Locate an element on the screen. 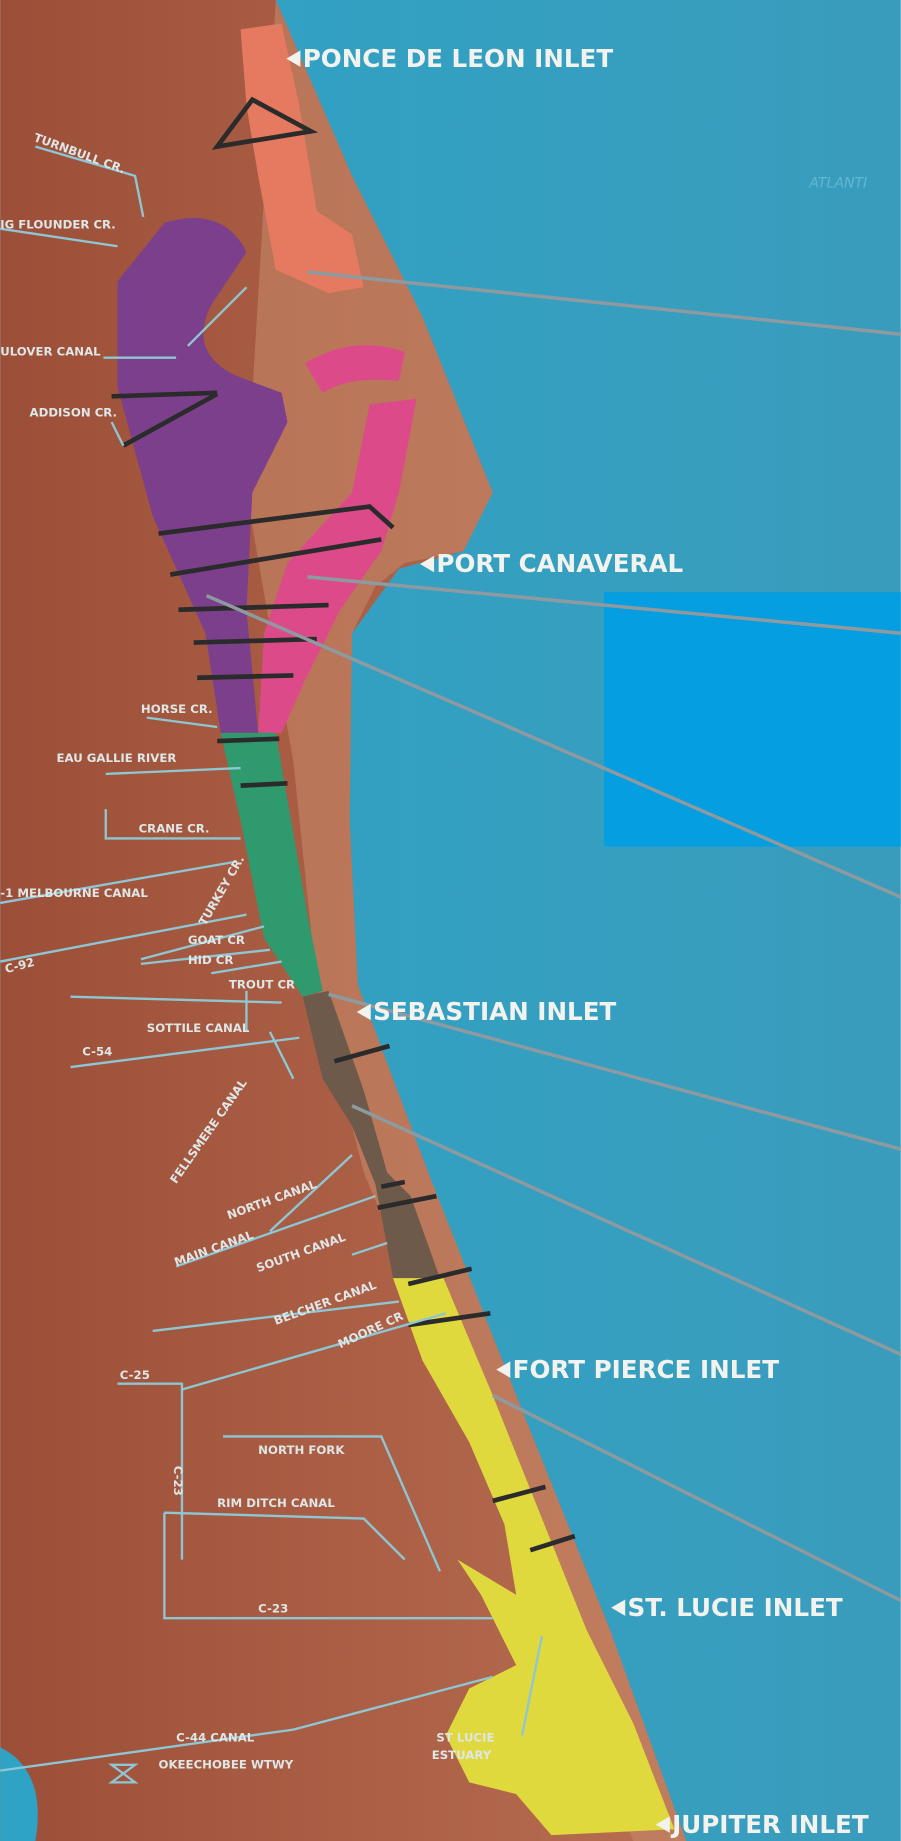  waterway-label: -1 MELBOURNE CANAL is located at coordinates (74, 893).